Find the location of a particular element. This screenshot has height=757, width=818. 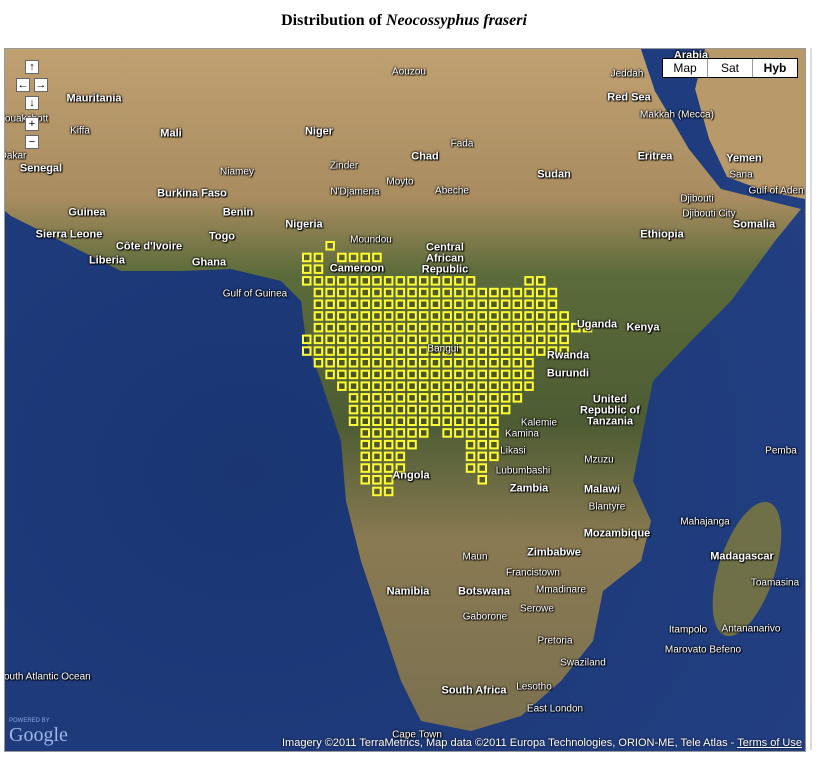

place-label: Marovato Befeno is located at coordinates (703, 650).